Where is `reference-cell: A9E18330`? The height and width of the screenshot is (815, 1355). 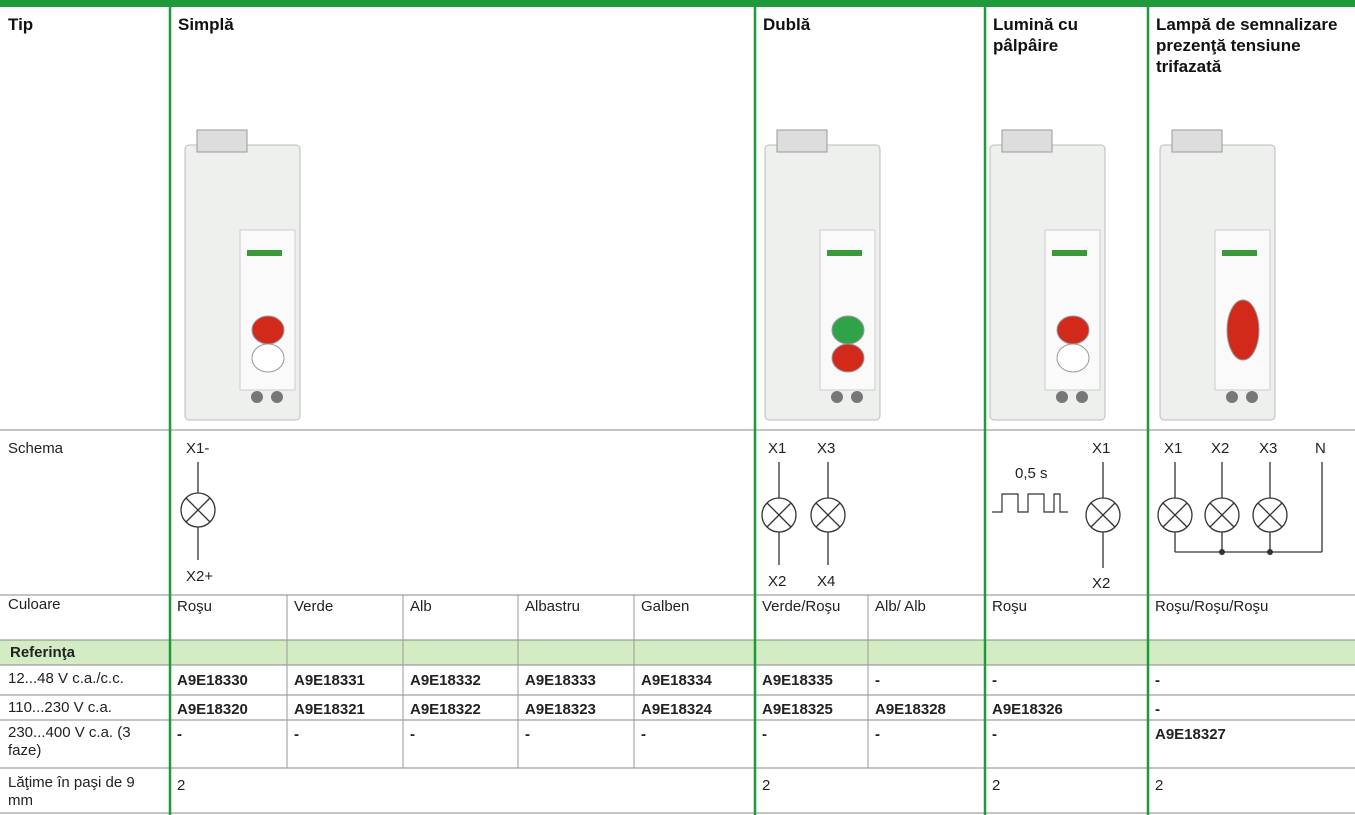
reference-cell: A9E18330 is located at coordinates (212, 680).